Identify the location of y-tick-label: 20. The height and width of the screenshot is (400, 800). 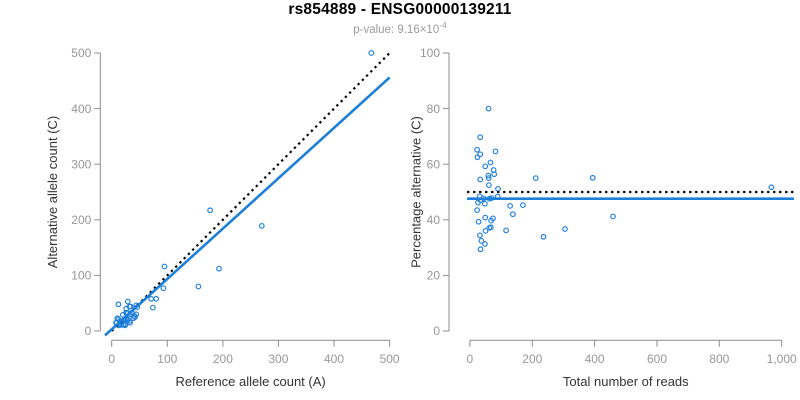
(434, 276).